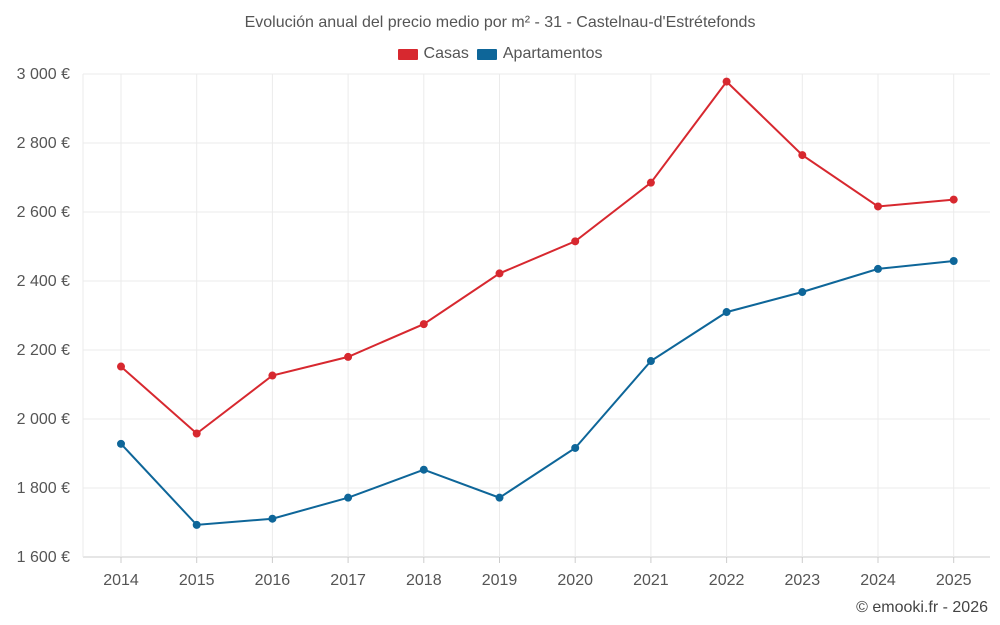 This screenshot has height=625, width=1000. I want to click on x-tick-label: 2022, so click(727, 580).